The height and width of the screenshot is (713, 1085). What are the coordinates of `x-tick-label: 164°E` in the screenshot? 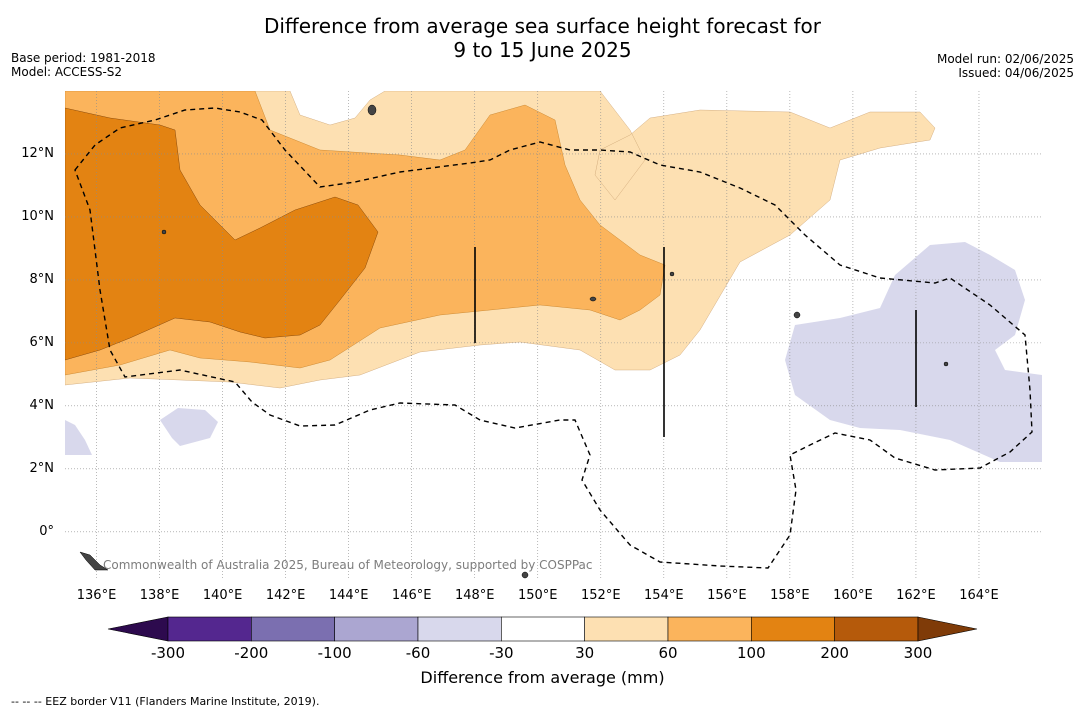 It's located at (979, 595).